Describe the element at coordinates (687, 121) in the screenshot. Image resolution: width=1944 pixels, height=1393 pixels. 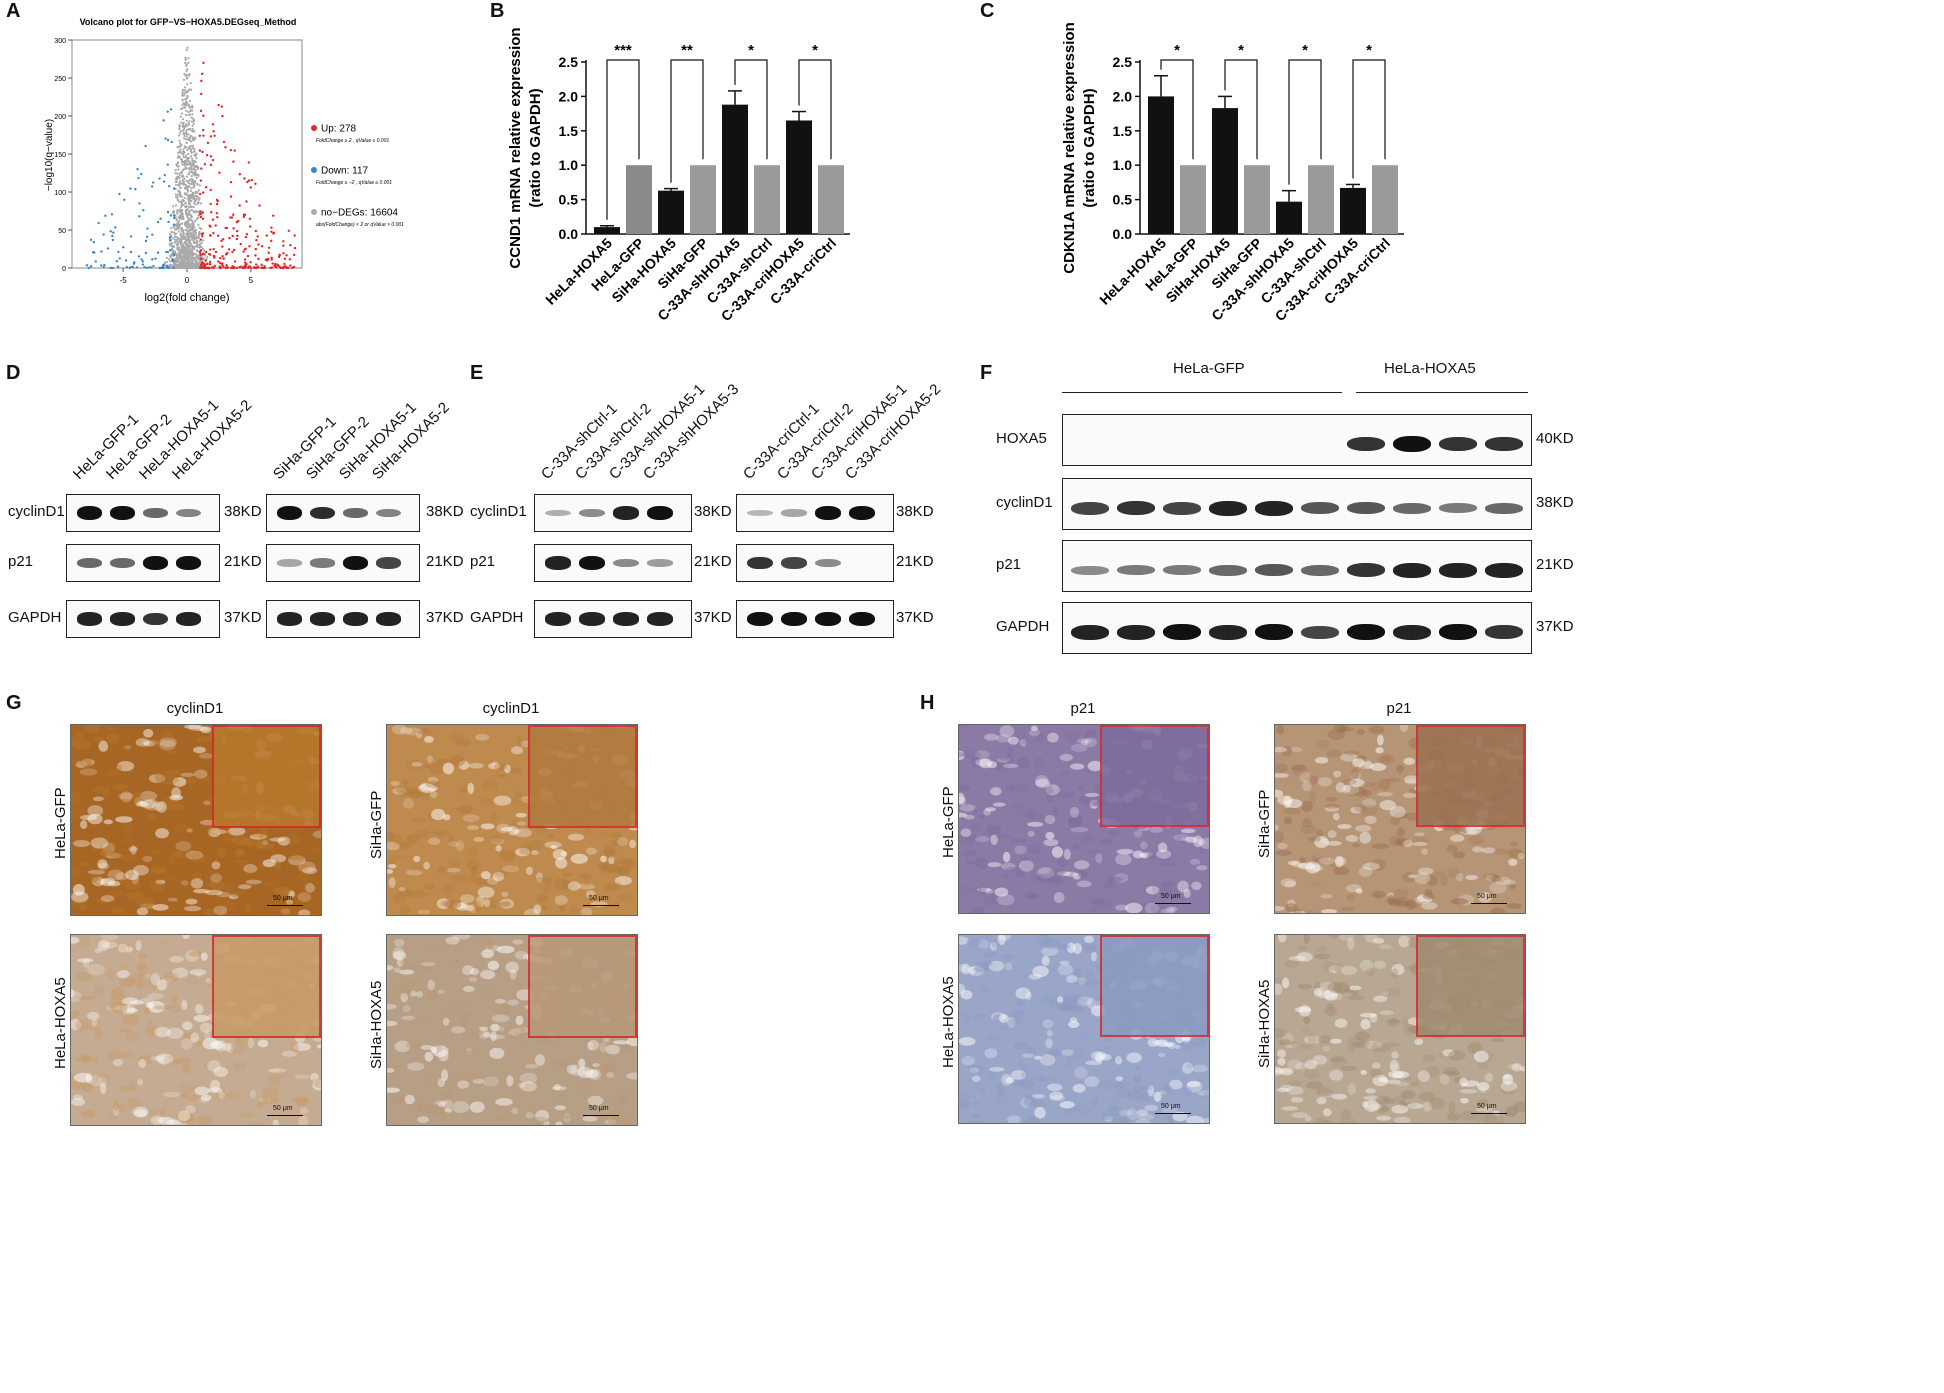
I see `significance-bracket` at that location.